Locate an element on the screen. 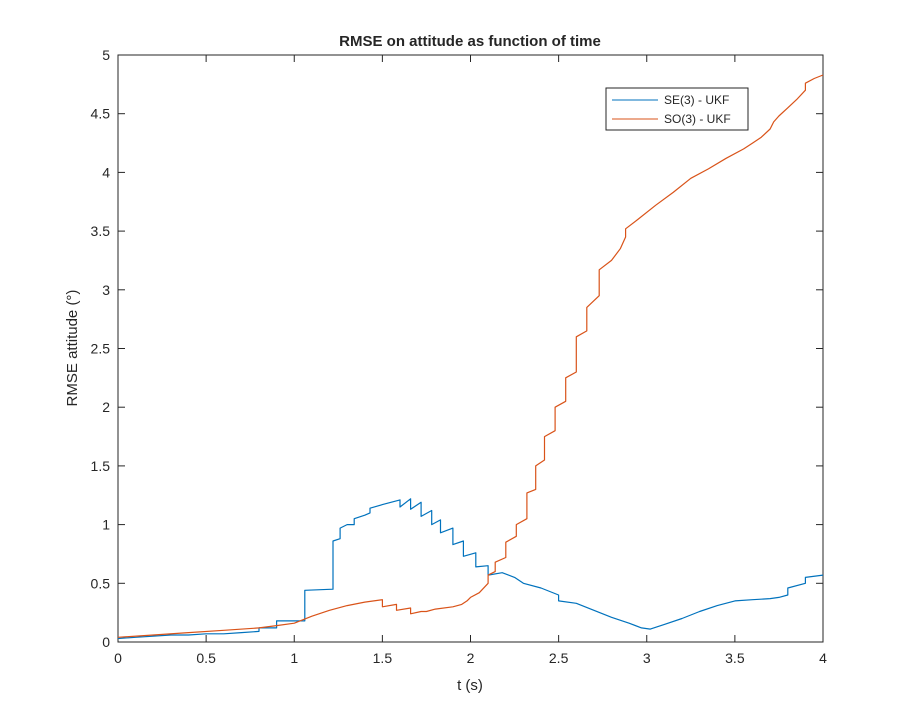  x-tick-label: 3 is located at coordinates (647, 658).